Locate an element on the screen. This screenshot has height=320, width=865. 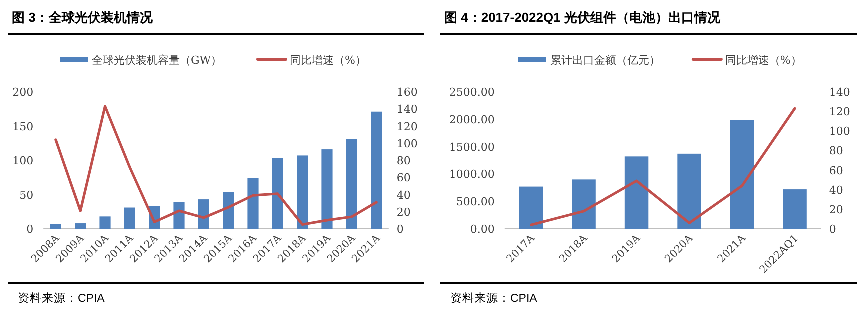
y-tick-label: 0.00 is located at coordinates (482, 229).